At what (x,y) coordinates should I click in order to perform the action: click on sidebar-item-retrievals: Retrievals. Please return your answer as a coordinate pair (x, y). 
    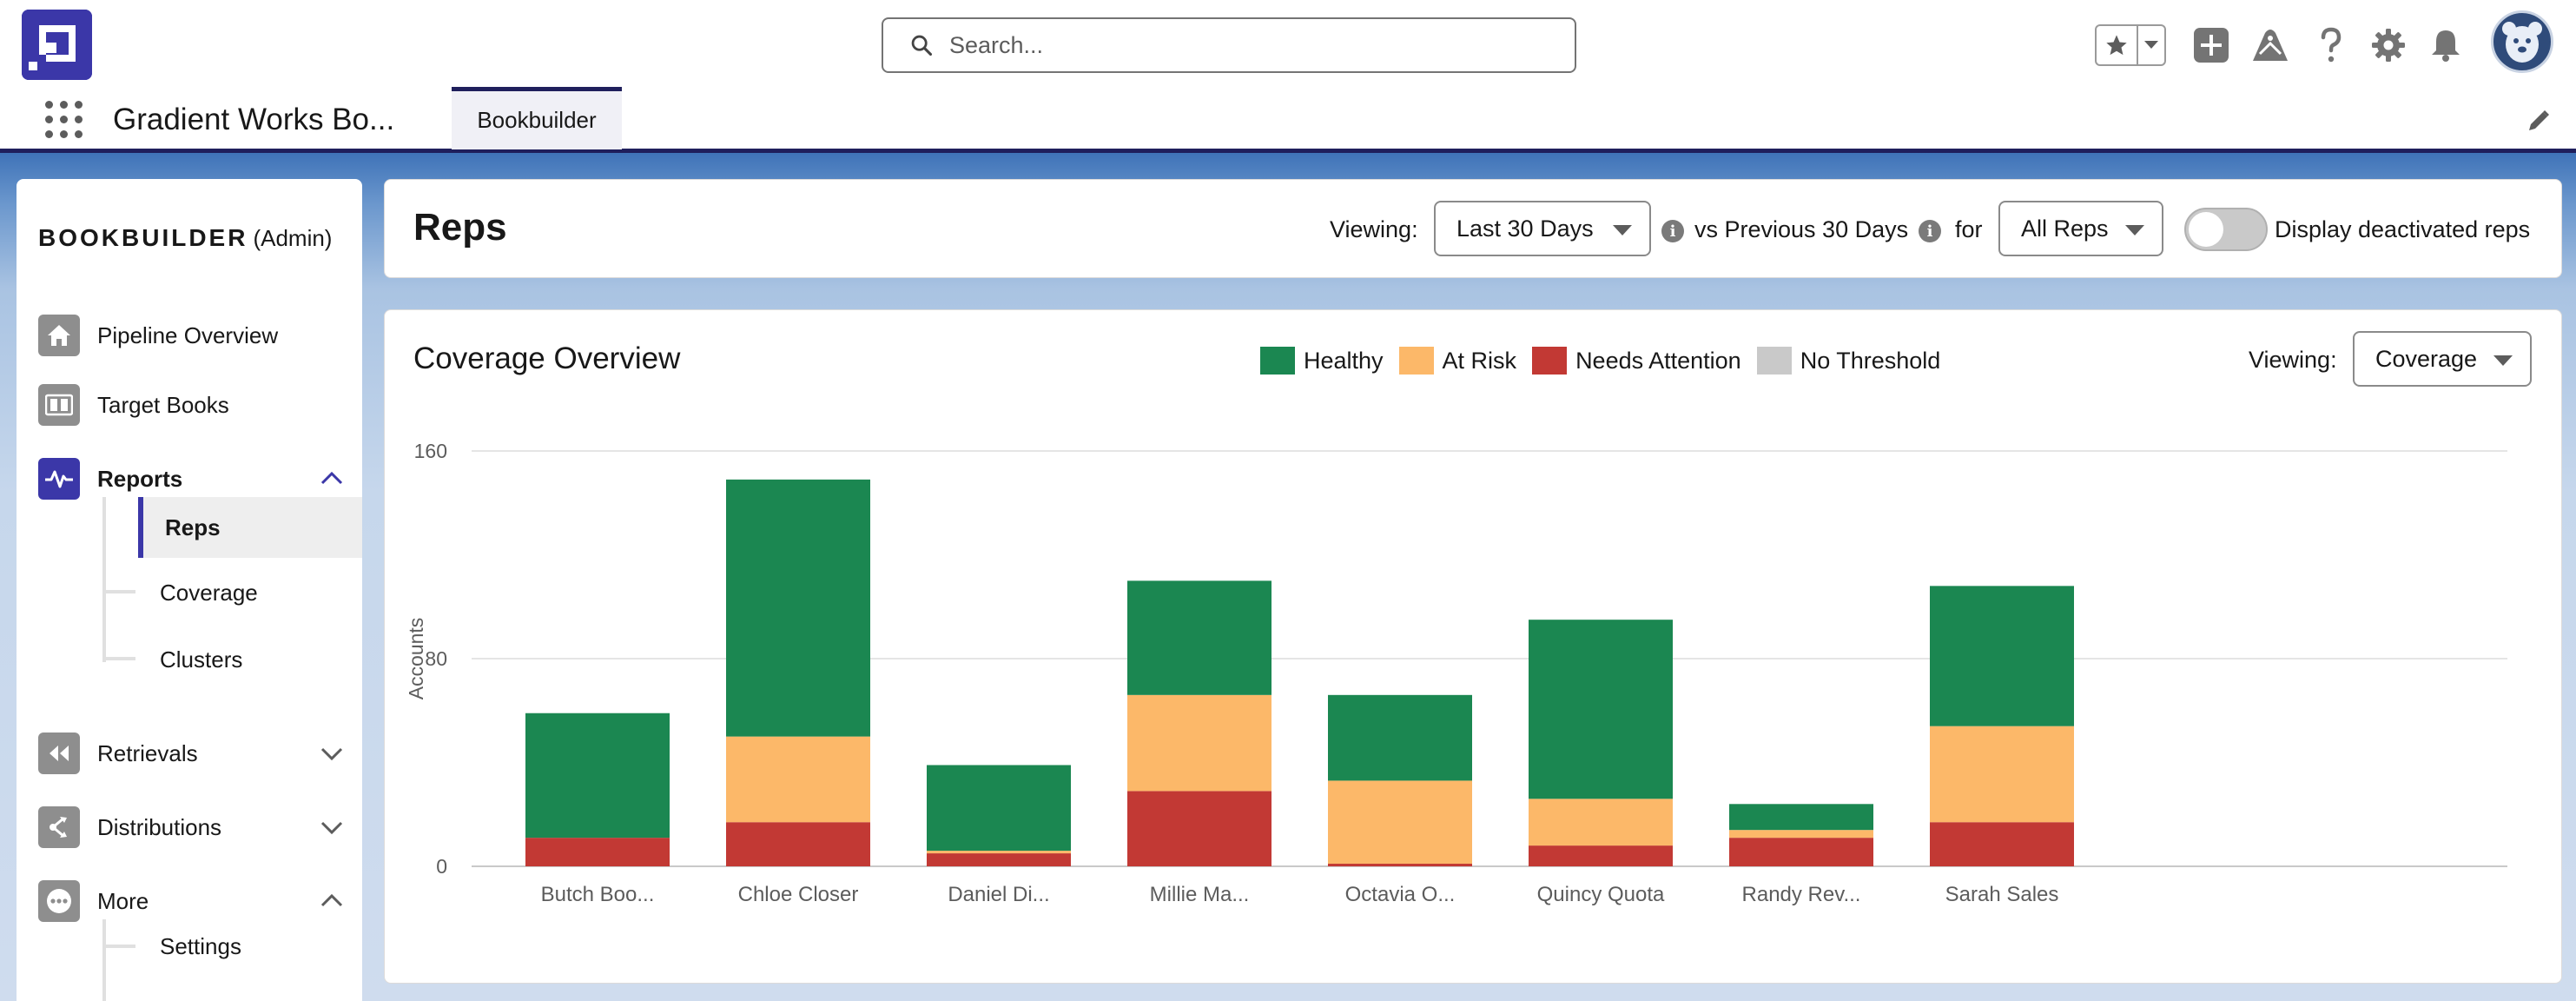
    Looking at the image, I should click on (190, 753).